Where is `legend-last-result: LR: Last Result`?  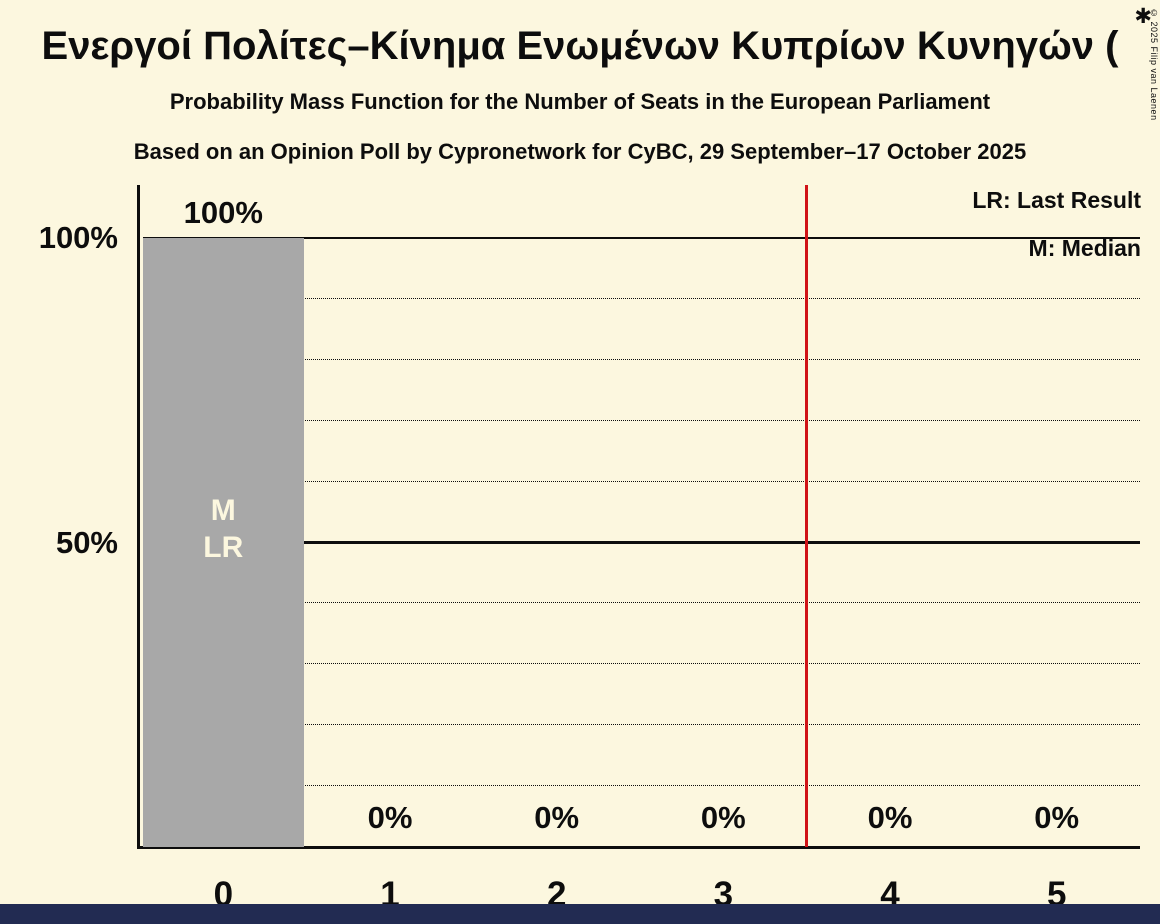
legend-last-result: LR: Last Result is located at coordinates (1056, 200).